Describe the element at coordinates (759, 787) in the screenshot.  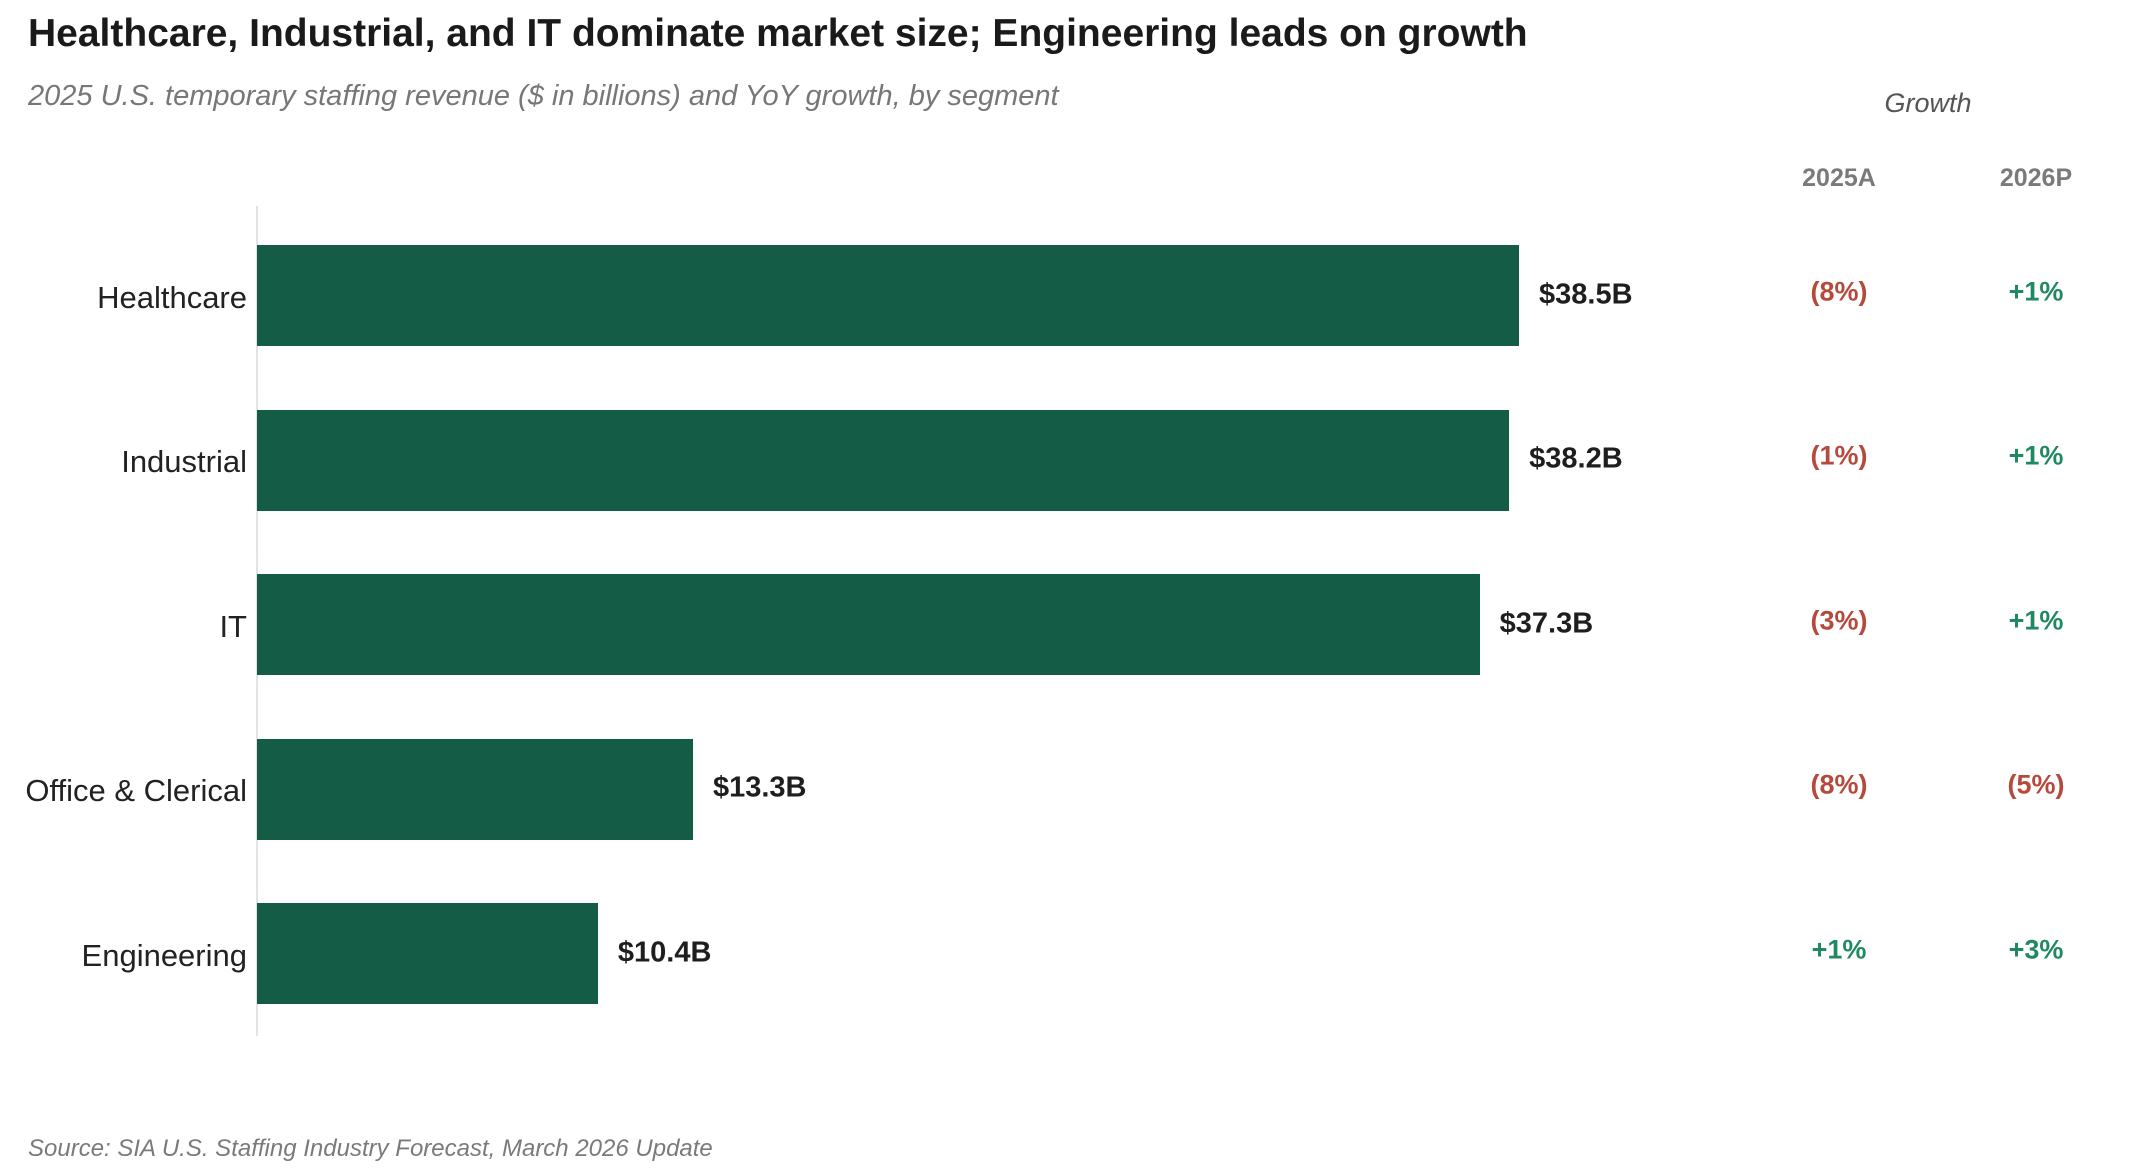
I see `bar-value-label: $13.3B` at that location.